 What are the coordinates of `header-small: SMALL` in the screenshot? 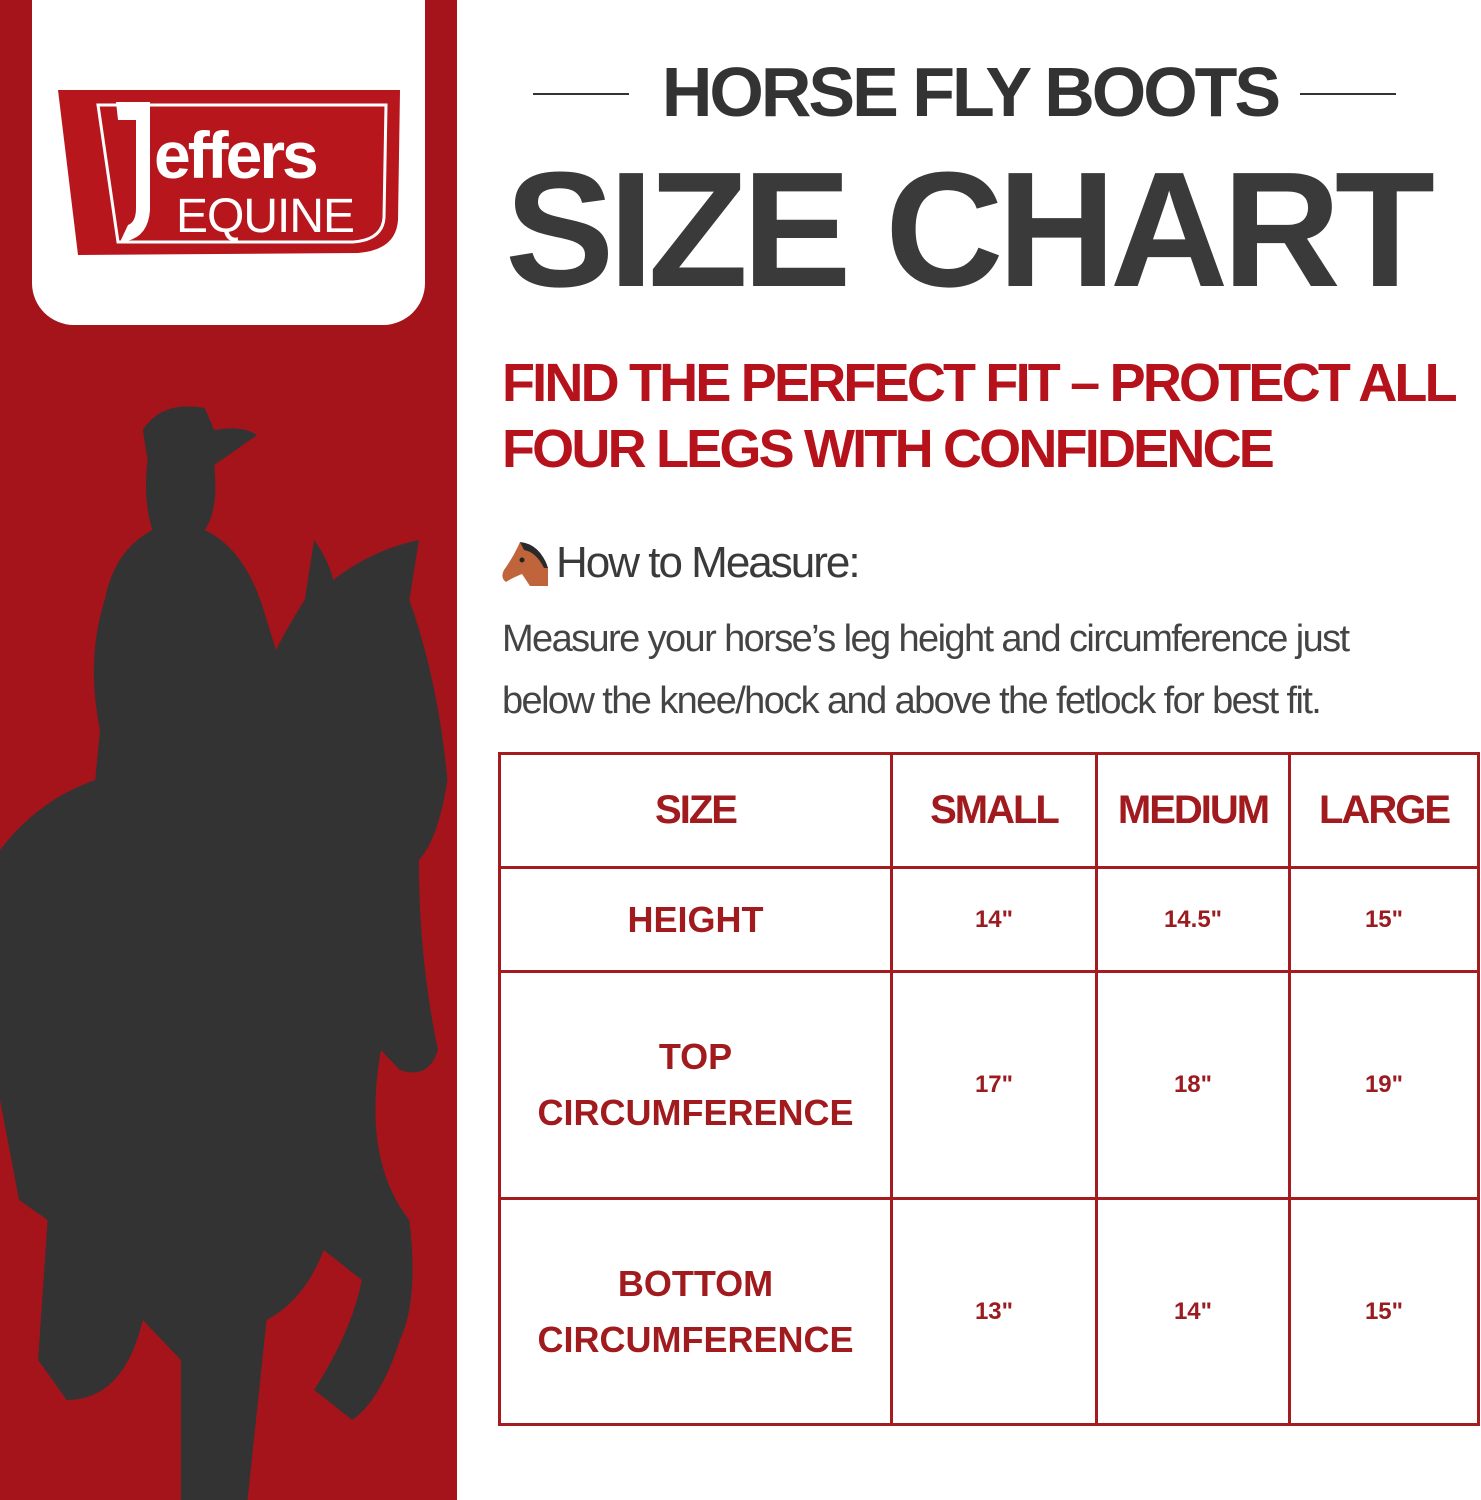 It's located at (994, 810).